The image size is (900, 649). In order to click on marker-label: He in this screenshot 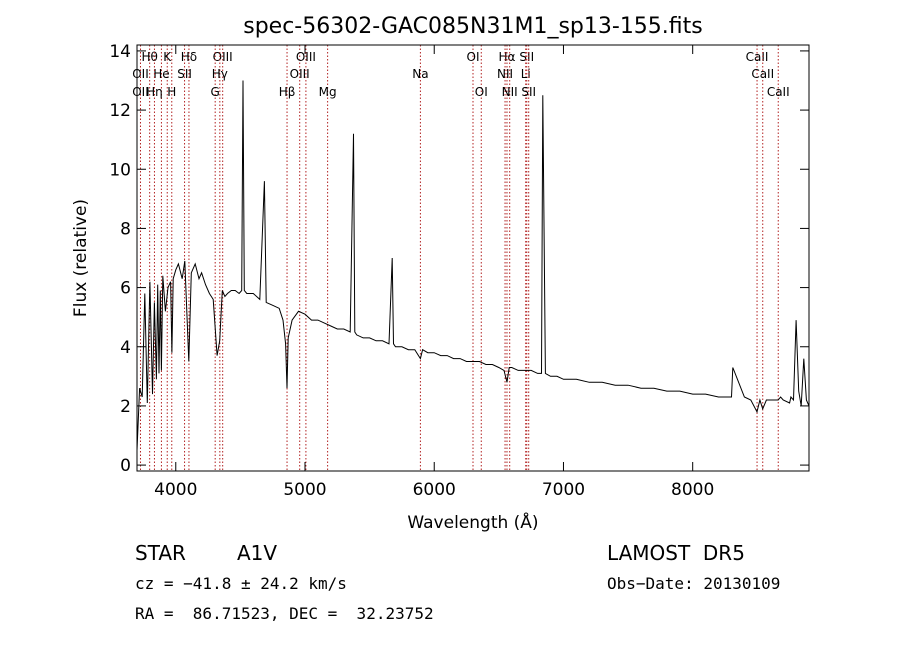, I will do `click(161, 74)`.